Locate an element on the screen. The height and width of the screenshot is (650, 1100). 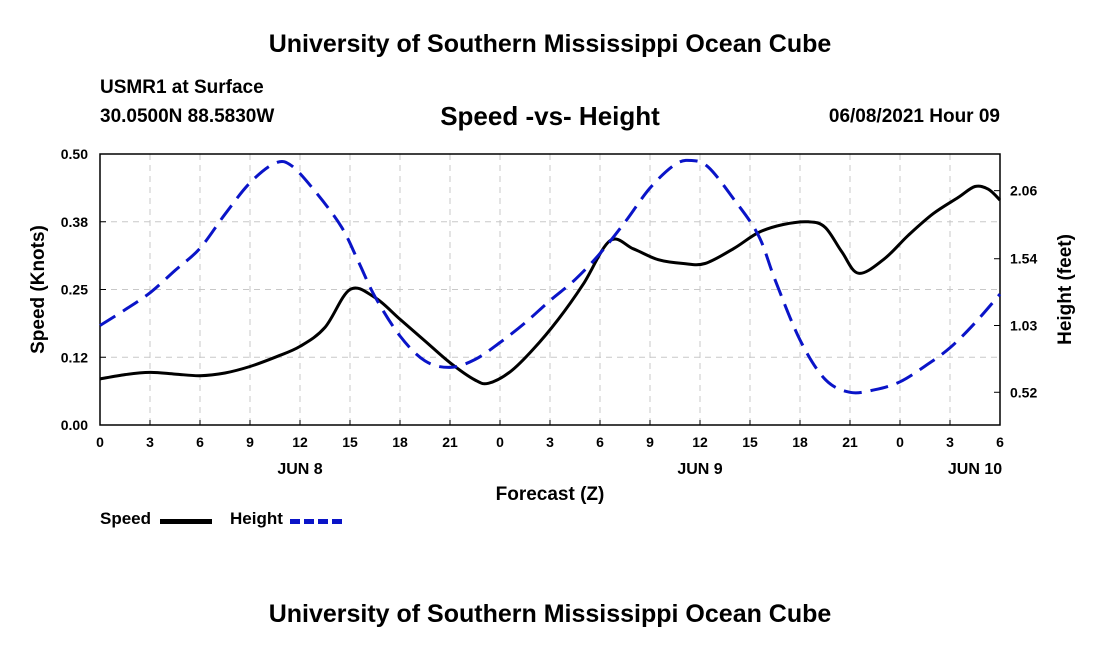
coordinates-label: 30.0500N 88.5830W is located at coordinates (187, 116).